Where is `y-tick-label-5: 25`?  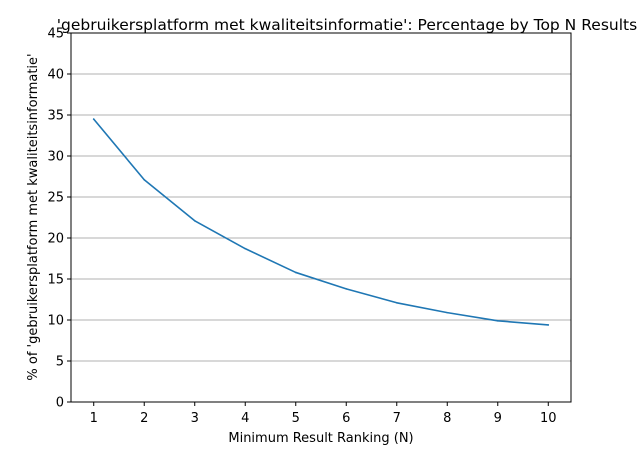
y-tick-label-5: 25 is located at coordinates (55, 198).